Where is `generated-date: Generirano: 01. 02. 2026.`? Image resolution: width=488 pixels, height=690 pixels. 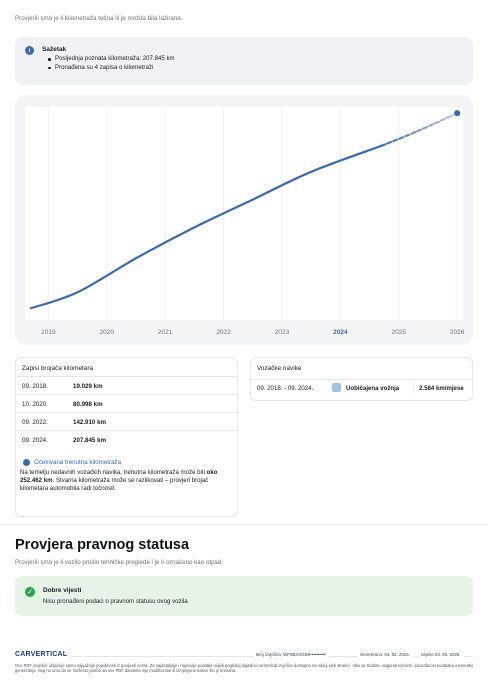 generated-date: Generirano: 01. 02. 2026. is located at coordinates (385, 654).